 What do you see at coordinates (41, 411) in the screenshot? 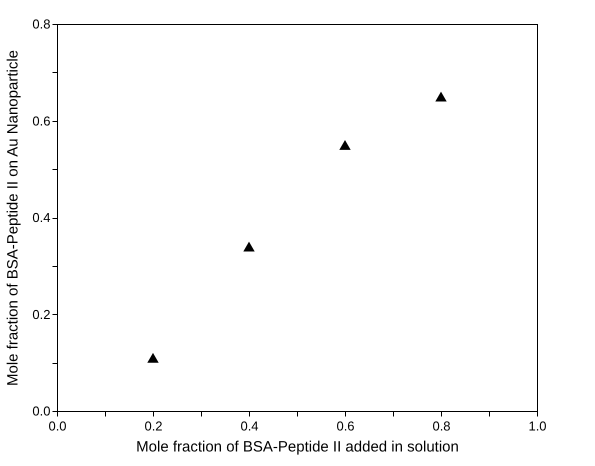
I see `y-tick-label: 0.0` at bounding box center [41, 411].